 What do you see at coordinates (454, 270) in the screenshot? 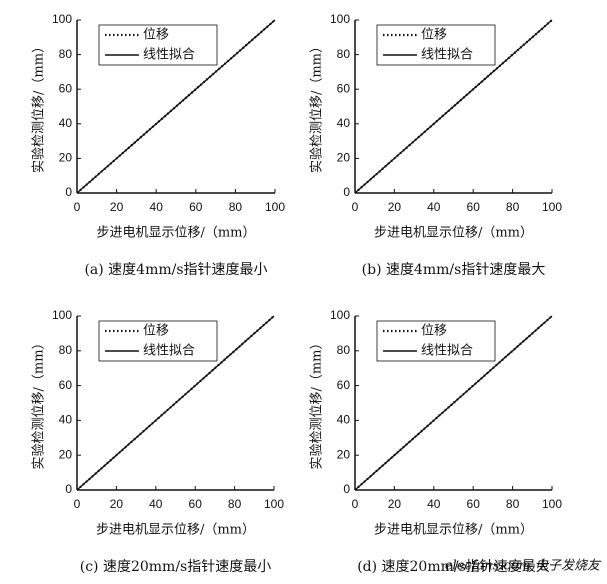
I see `caption: (b) 速度4mm/s指针速度最大` at bounding box center [454, 270].